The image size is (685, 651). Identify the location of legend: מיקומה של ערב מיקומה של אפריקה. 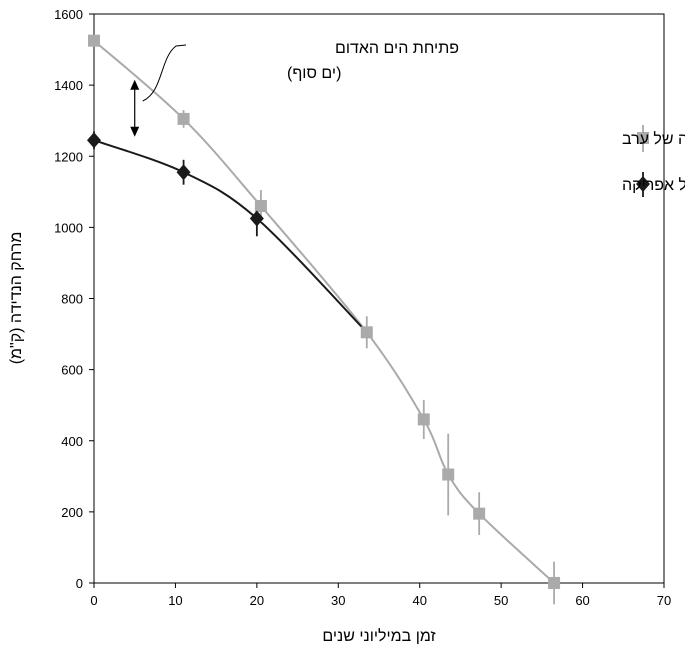
(653, 161).